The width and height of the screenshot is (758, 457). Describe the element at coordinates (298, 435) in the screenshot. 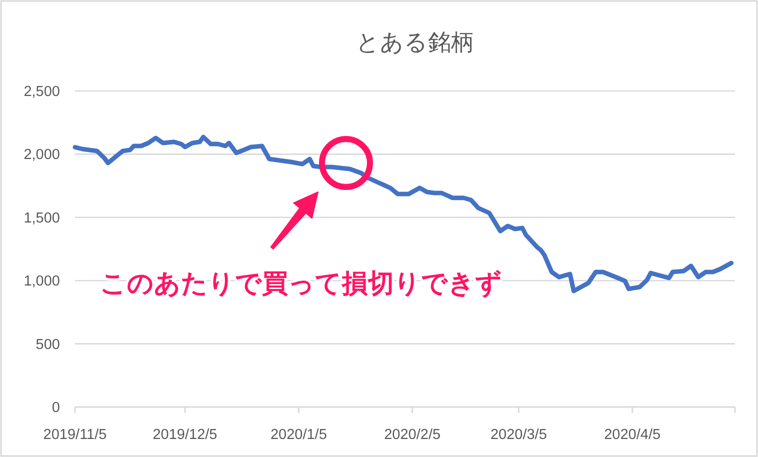

I see `x-tick-label: 2020/1/5` at that location.